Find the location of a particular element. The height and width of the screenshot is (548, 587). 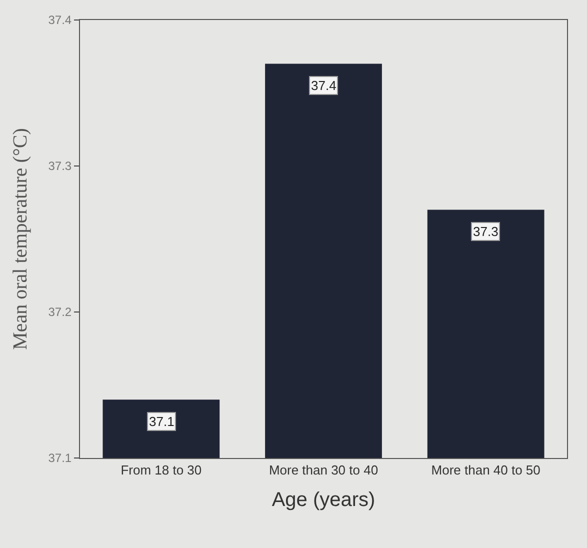

y-axis-title: Mean oral temperature (°C) is located at coordinates (21, 239).